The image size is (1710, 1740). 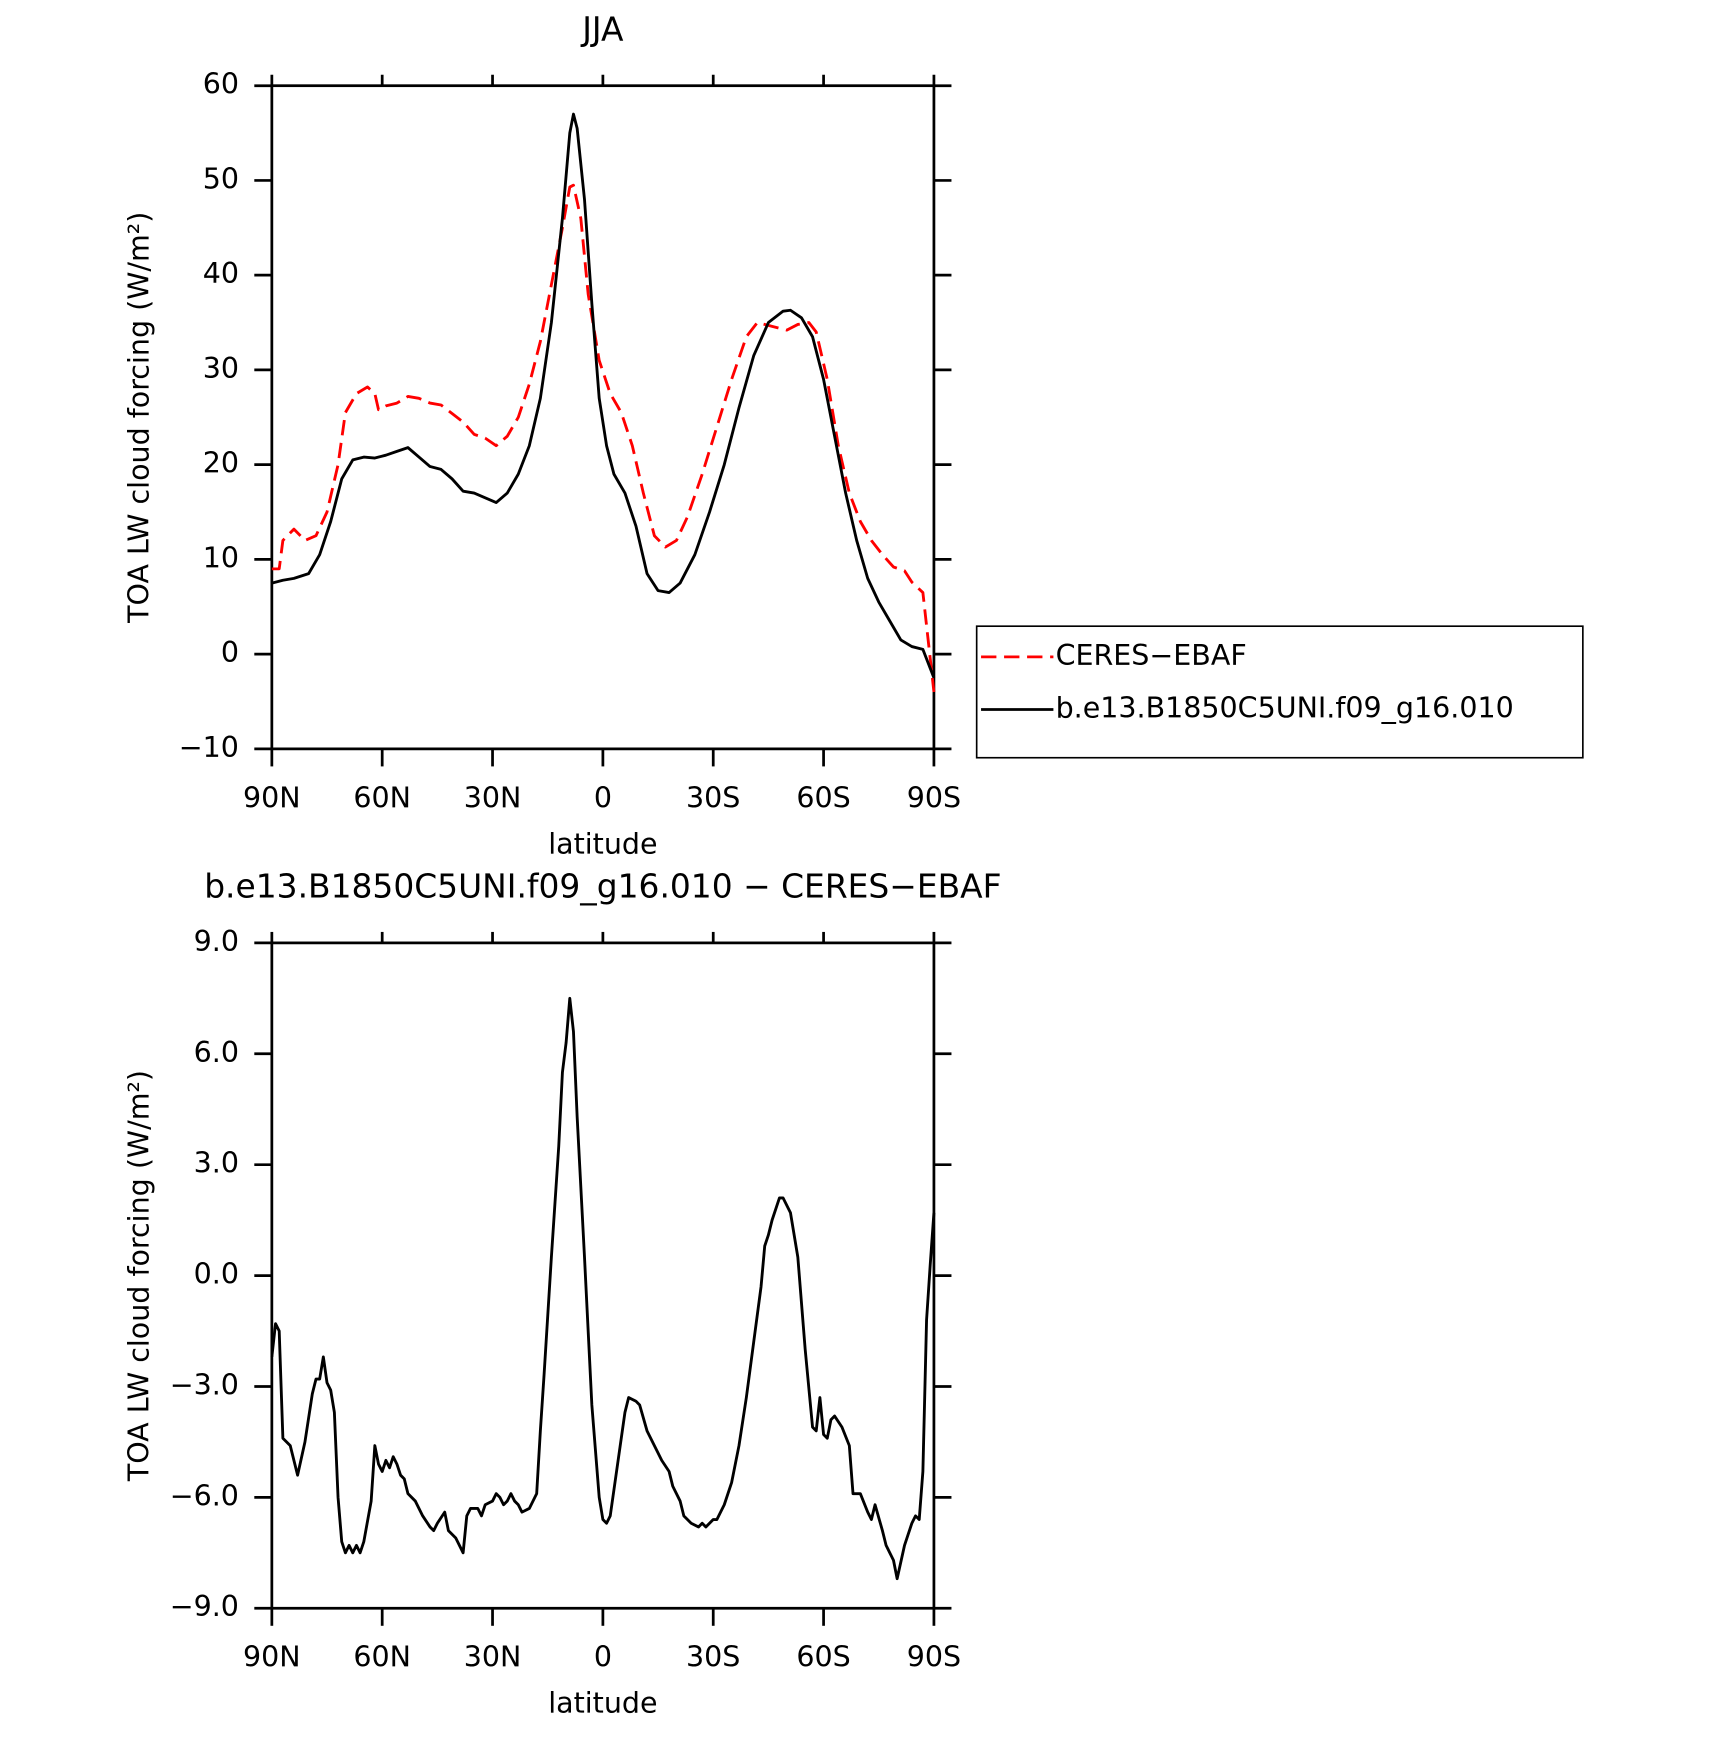 What do you see at coordinates (230, 652) in the screenshot?
I see `y-tick-label: 0` at bounding box center [230, 652].